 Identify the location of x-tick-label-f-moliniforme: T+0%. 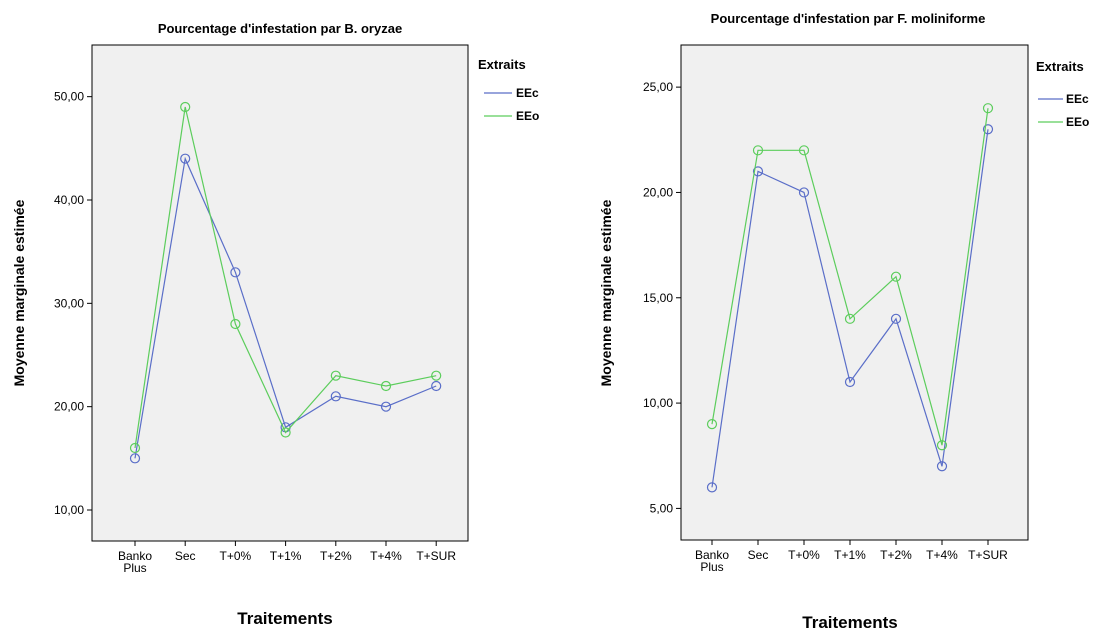
(804, 555).